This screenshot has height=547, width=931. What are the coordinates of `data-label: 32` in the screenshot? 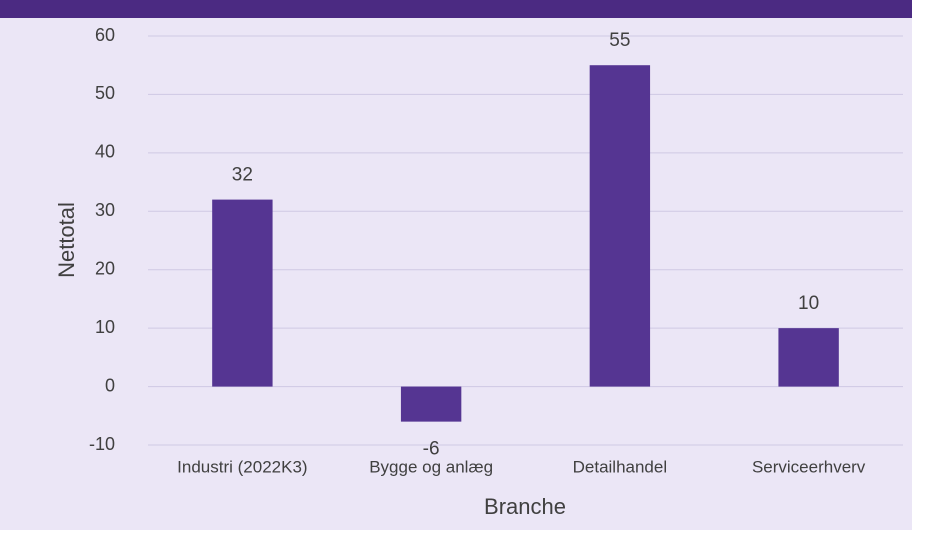 It's located at (242, 175).